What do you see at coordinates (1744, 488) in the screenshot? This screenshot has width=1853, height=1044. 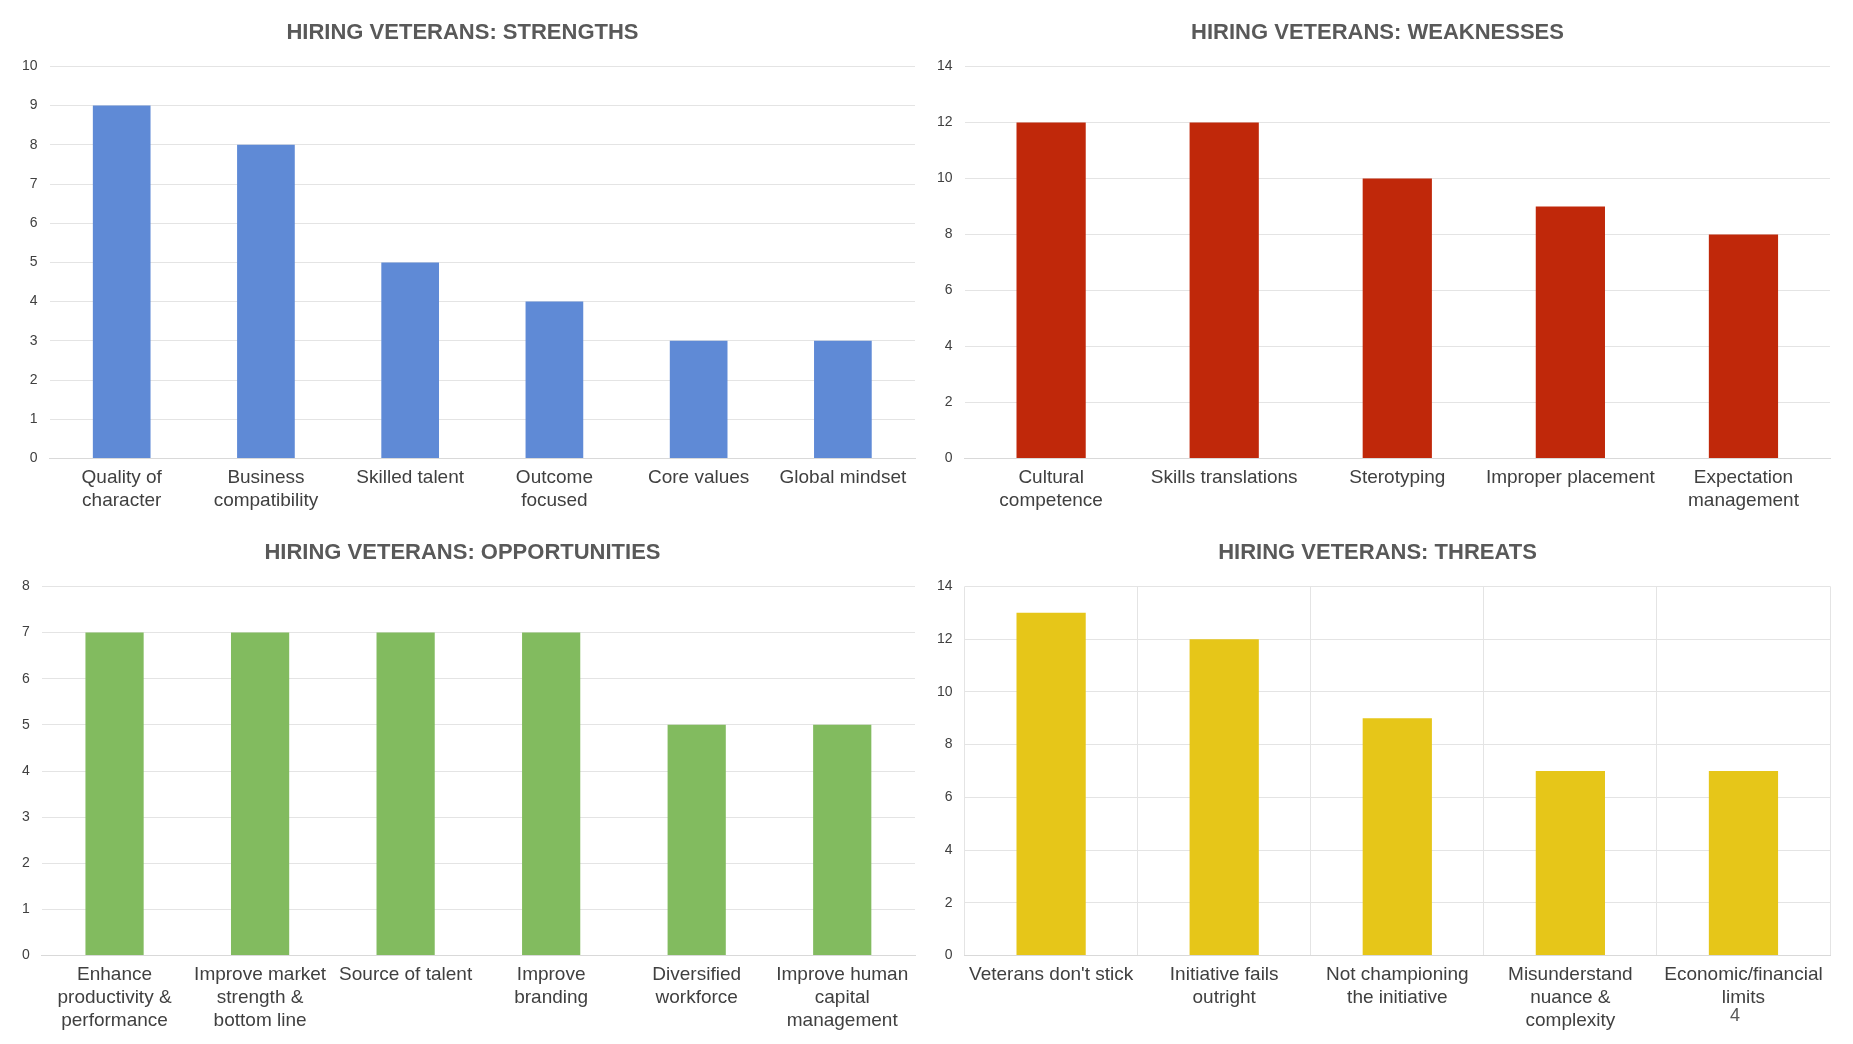 I see `x-tick-label: Expectation management` at bounding box center [1744, 488].